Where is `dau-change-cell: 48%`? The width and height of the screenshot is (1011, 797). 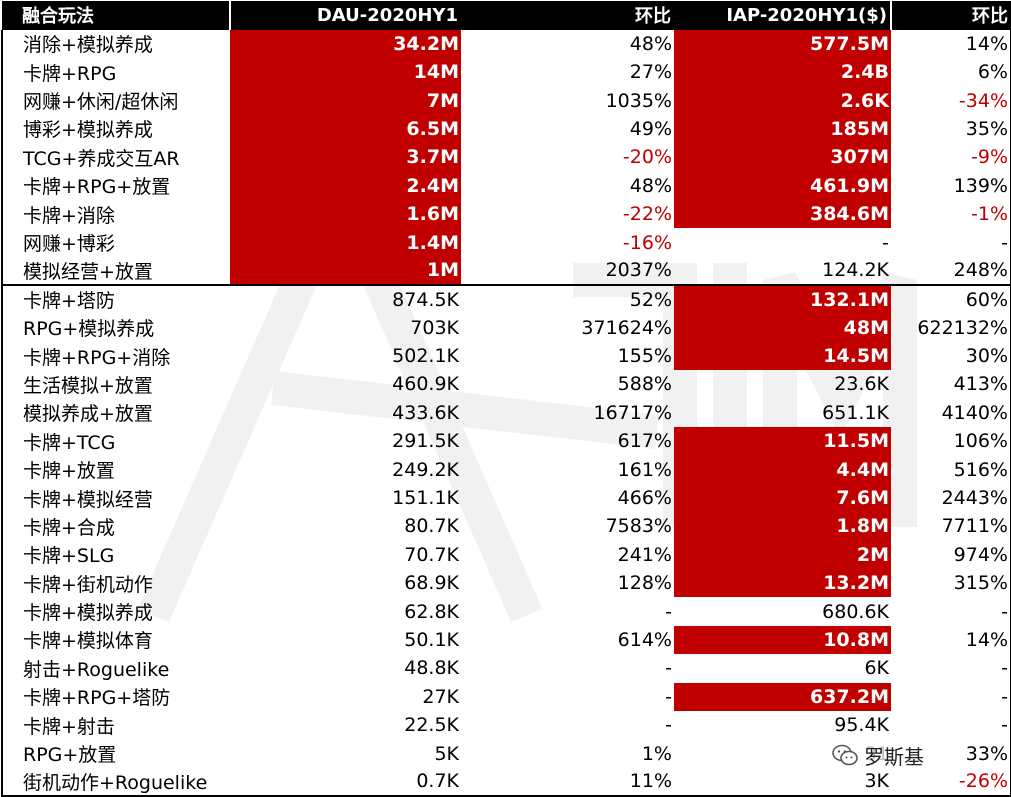 dau-change-cell: 48% is located at coordinates (650, 43).